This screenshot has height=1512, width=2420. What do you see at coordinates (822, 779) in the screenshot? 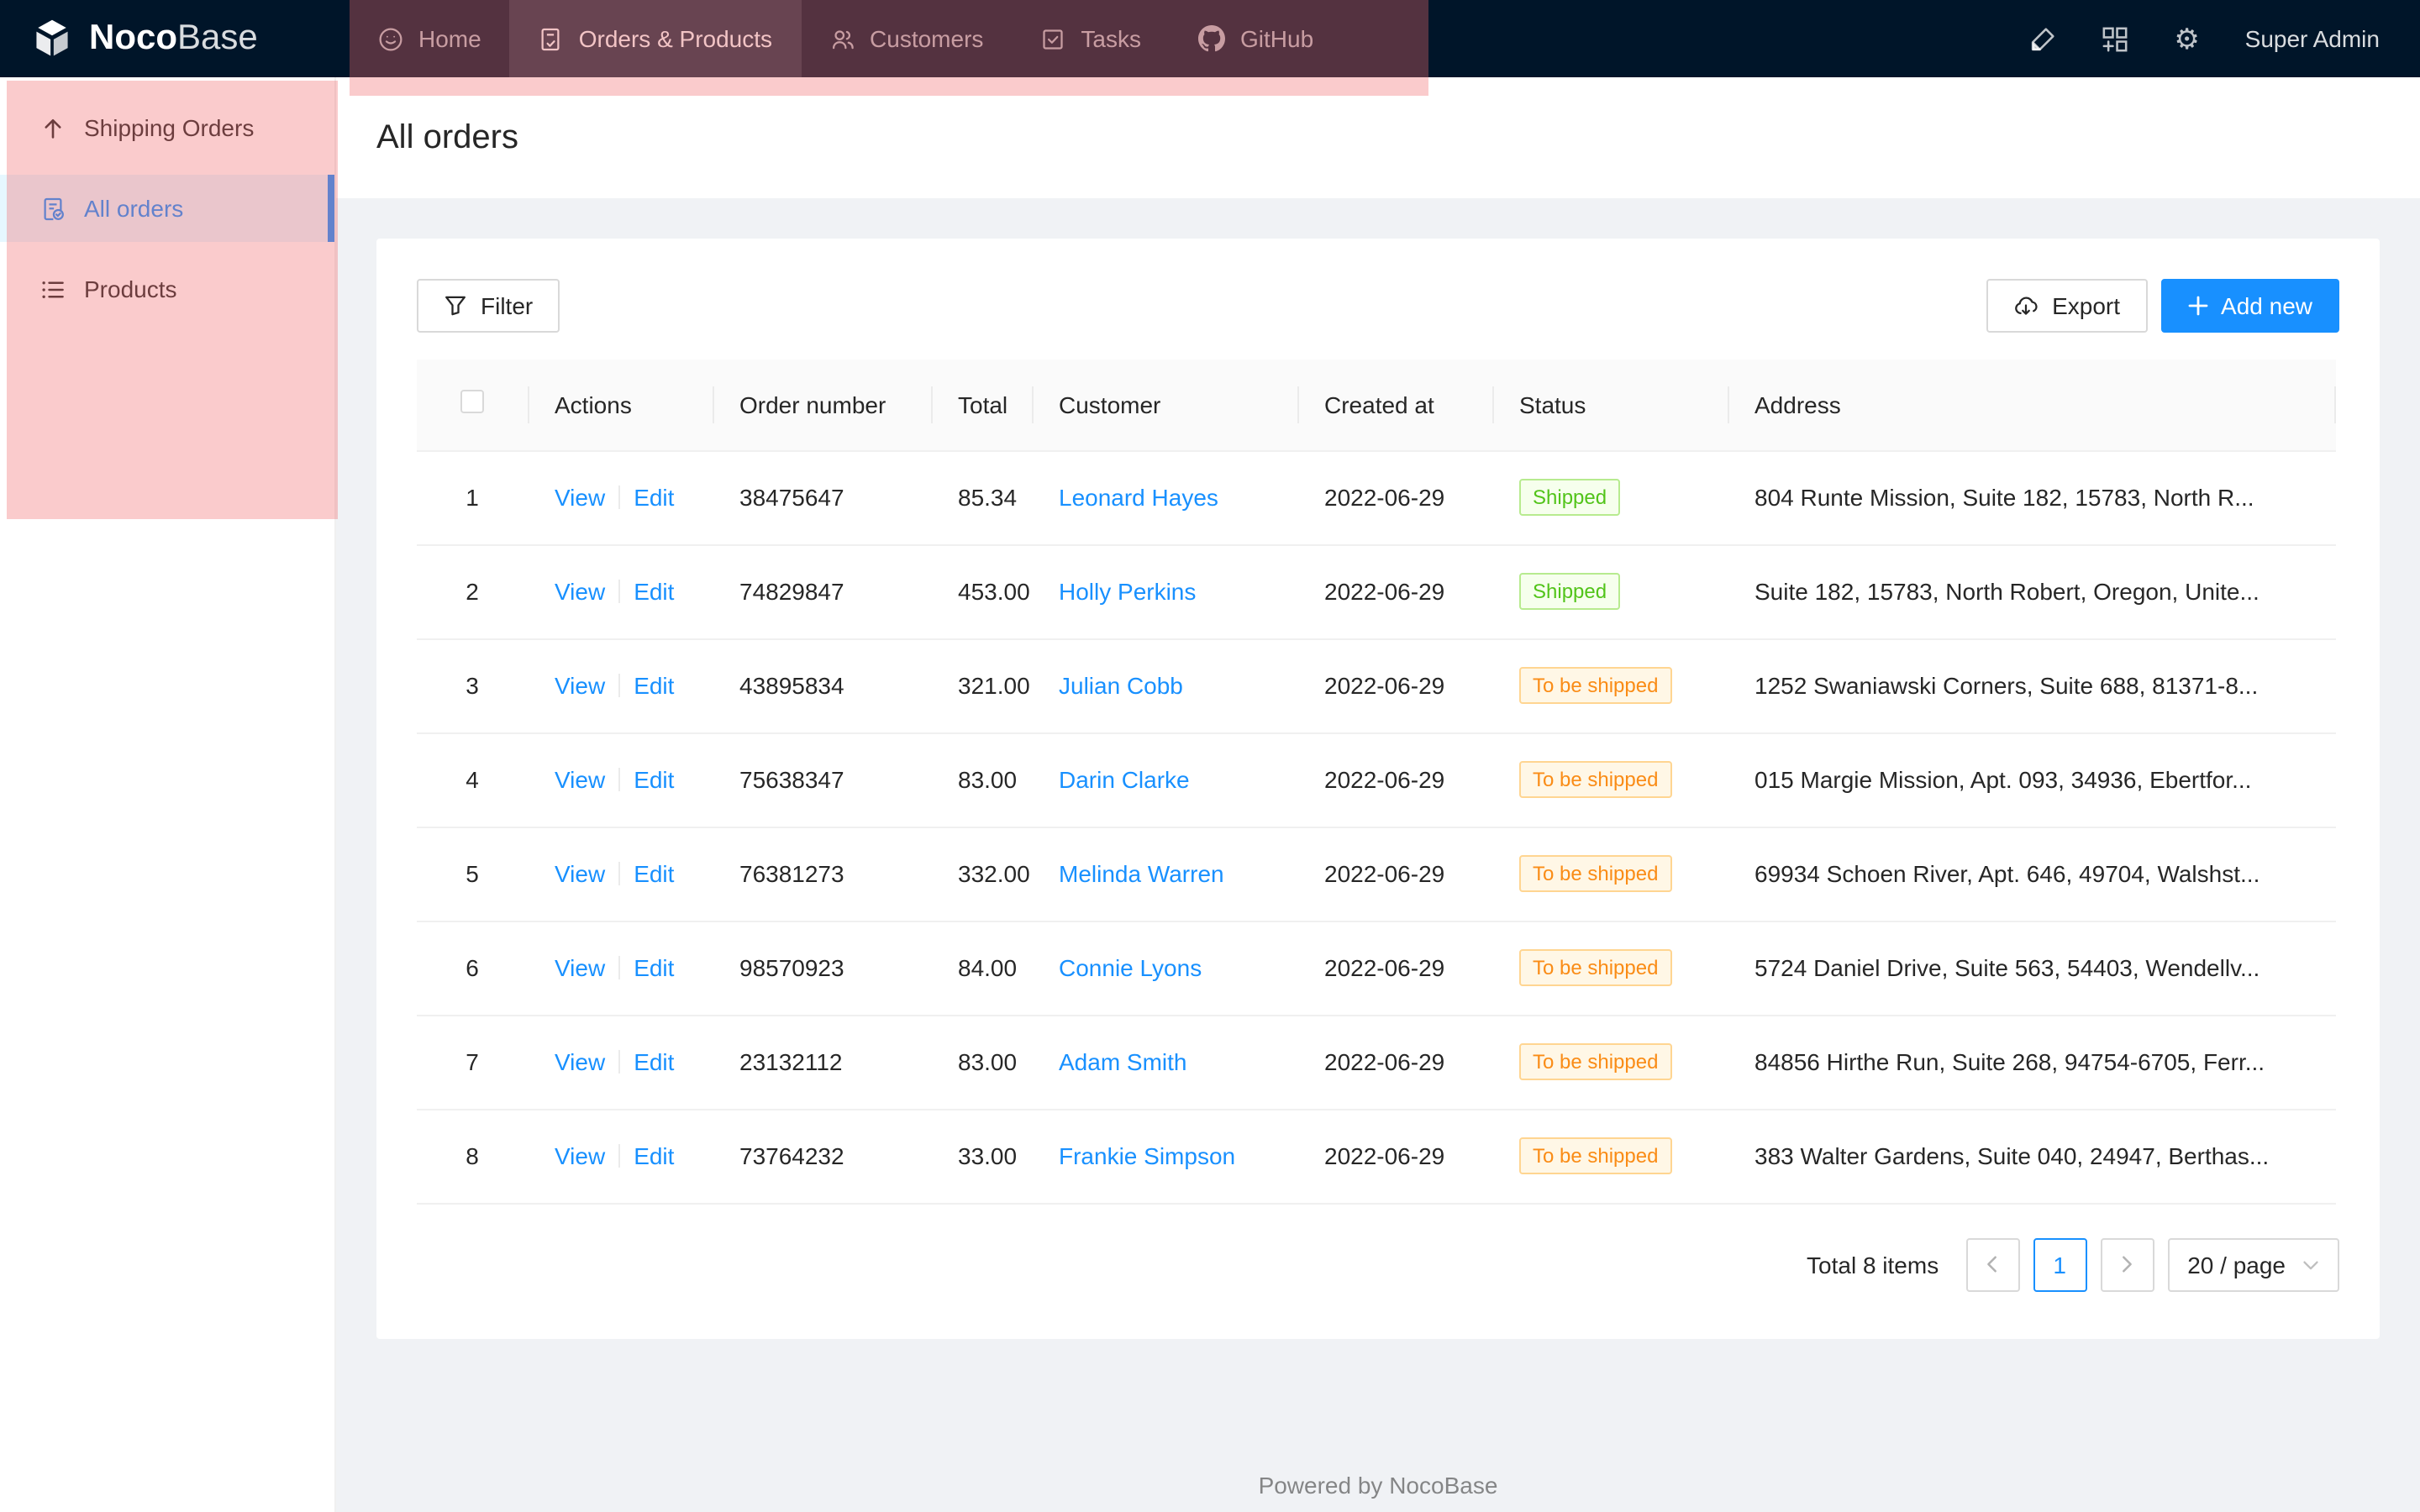
I see `order-number-cell: 75638347` at bounding box center [822, 779].